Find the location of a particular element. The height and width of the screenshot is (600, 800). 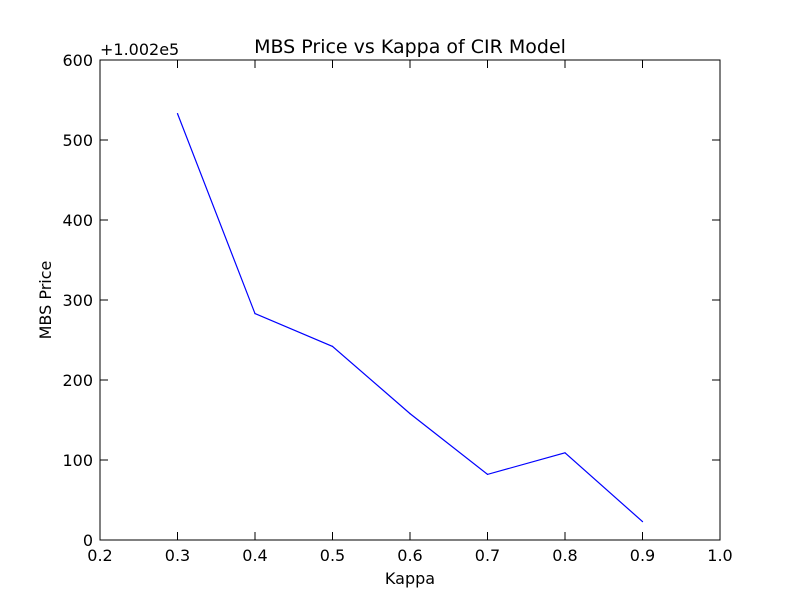

x-tick-label: 1.0 is located at coordinates (719, 555).